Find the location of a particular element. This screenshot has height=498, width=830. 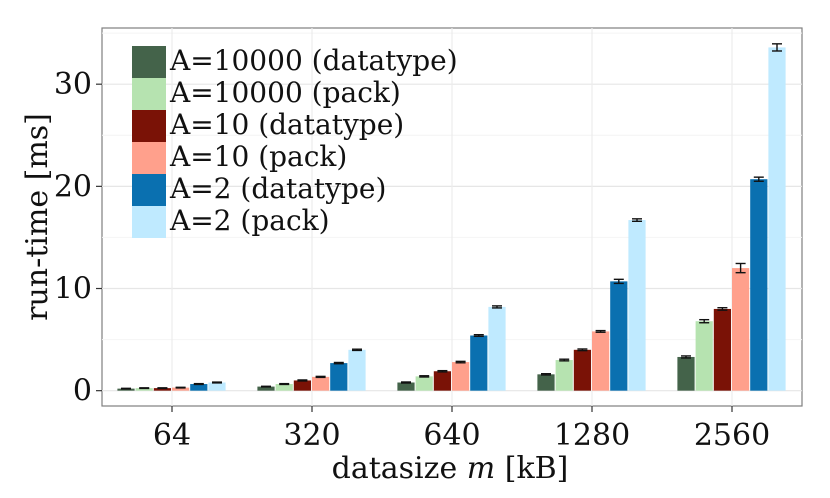

legend-label: A=10 (pack) is located at coordinates (258, 156).